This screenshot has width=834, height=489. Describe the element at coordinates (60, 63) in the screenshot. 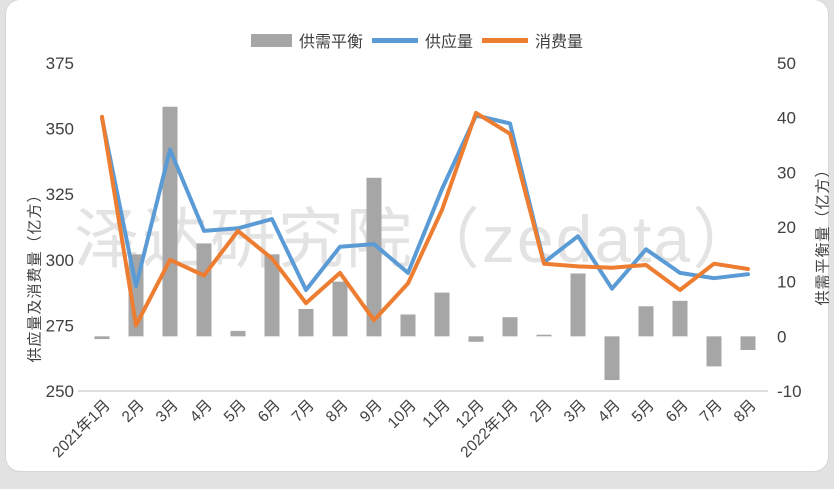

I see `left-tick-label: 375` at that location.